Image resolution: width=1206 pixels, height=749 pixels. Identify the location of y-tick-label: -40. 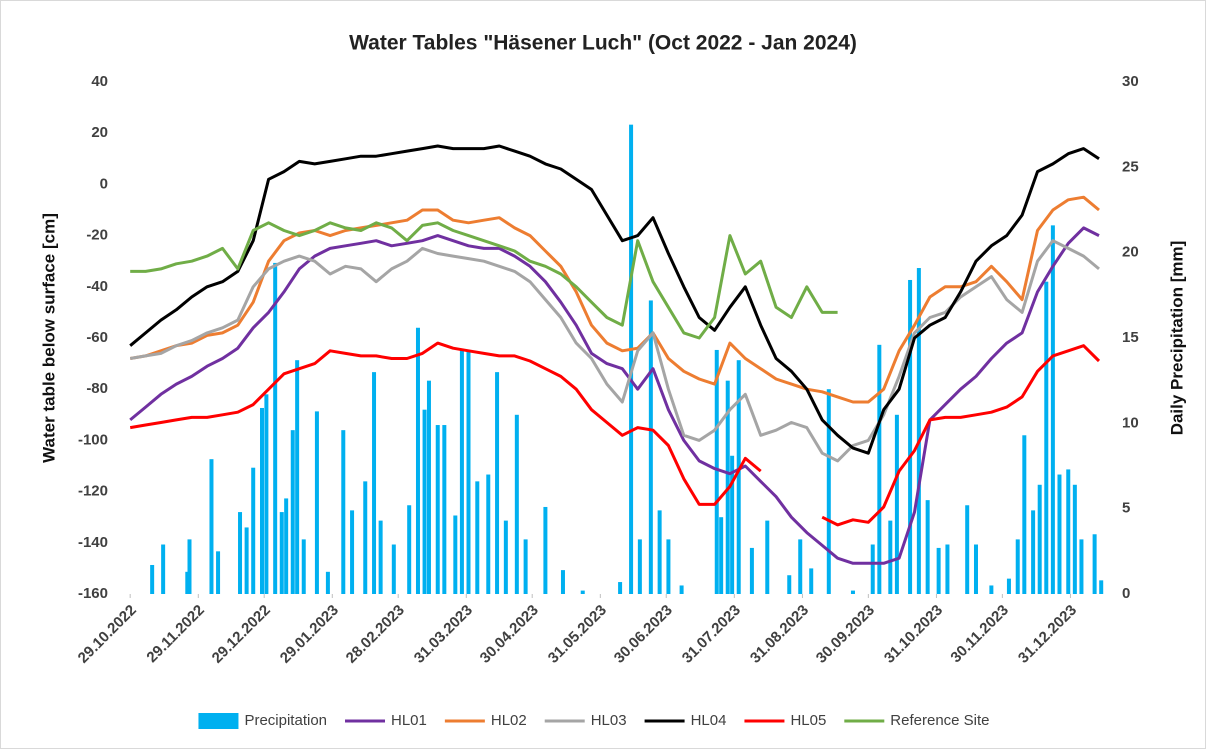
(97, 286).